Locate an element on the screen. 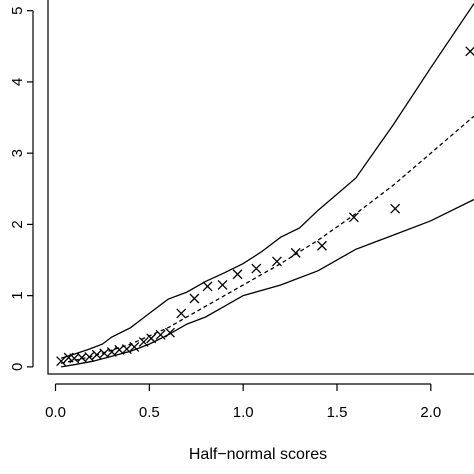  y-tick-label: 0 is located at coordinates (17, 367).